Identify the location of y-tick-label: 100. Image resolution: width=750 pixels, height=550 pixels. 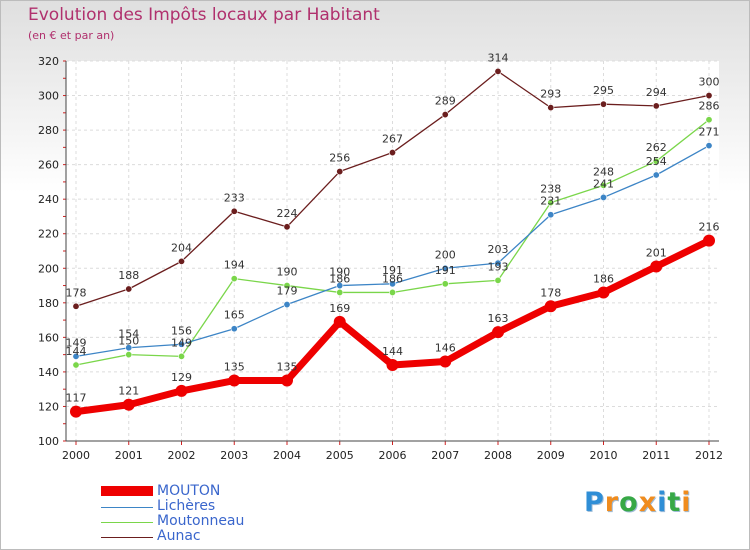
(48, 441).